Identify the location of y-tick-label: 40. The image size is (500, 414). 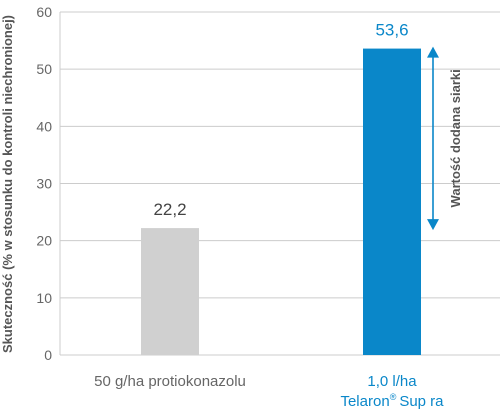
(44, 126).